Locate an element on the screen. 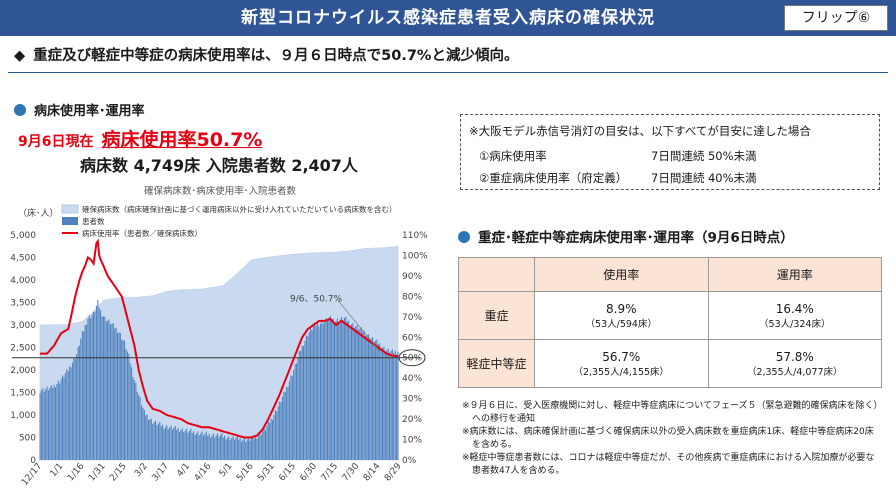  y-tick-label: 1,500 is located at coordinates (23, 394).